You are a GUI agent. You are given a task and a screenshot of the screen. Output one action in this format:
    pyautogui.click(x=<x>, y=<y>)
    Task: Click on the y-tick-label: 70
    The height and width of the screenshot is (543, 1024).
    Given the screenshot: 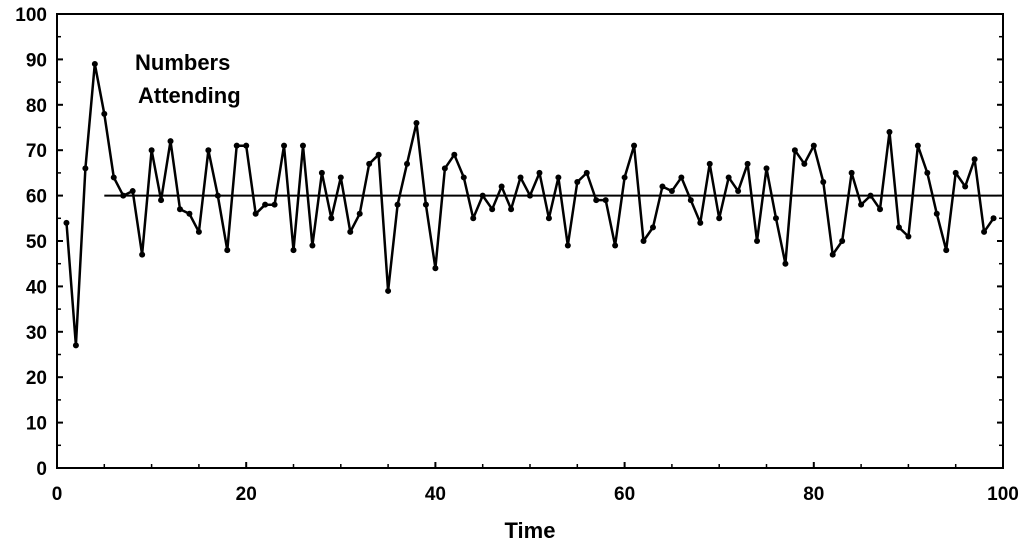 What is the action you would take?
    pyautogui.click(x=36, y=151)
    